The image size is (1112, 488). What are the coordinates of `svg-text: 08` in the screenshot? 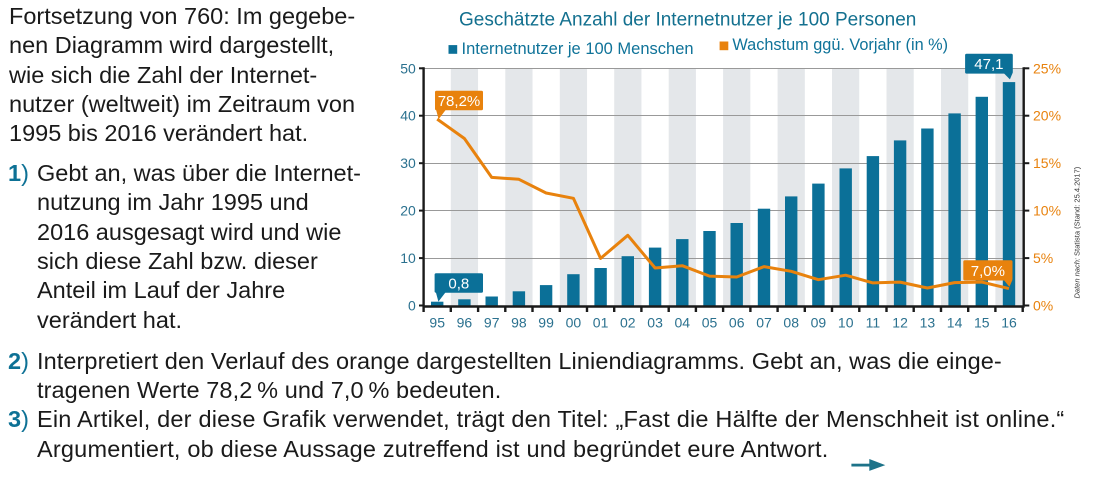 It's located at (791, 322).